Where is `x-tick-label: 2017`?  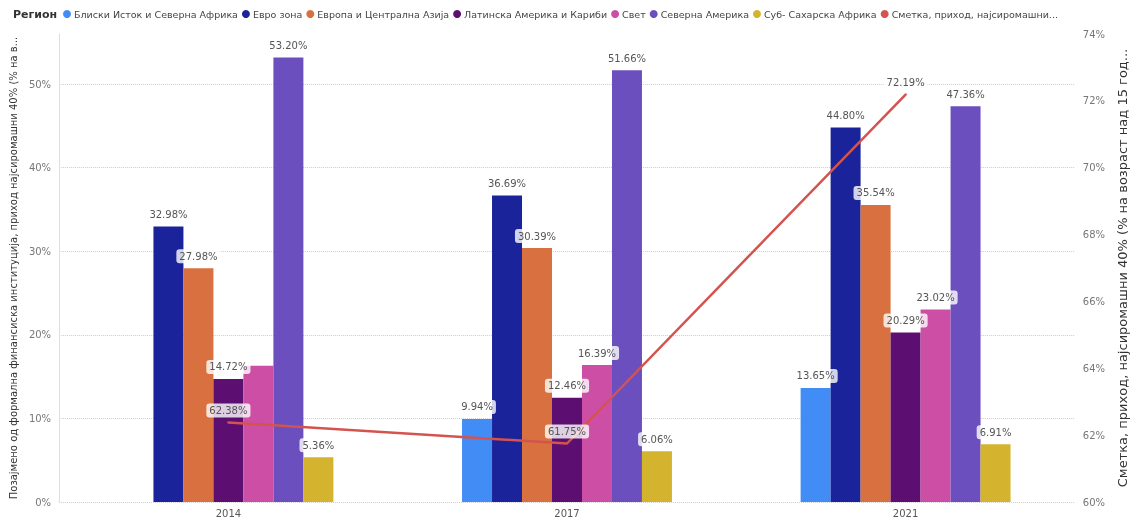 x-tick-label: 2017 is located at coordinates (567, 513).